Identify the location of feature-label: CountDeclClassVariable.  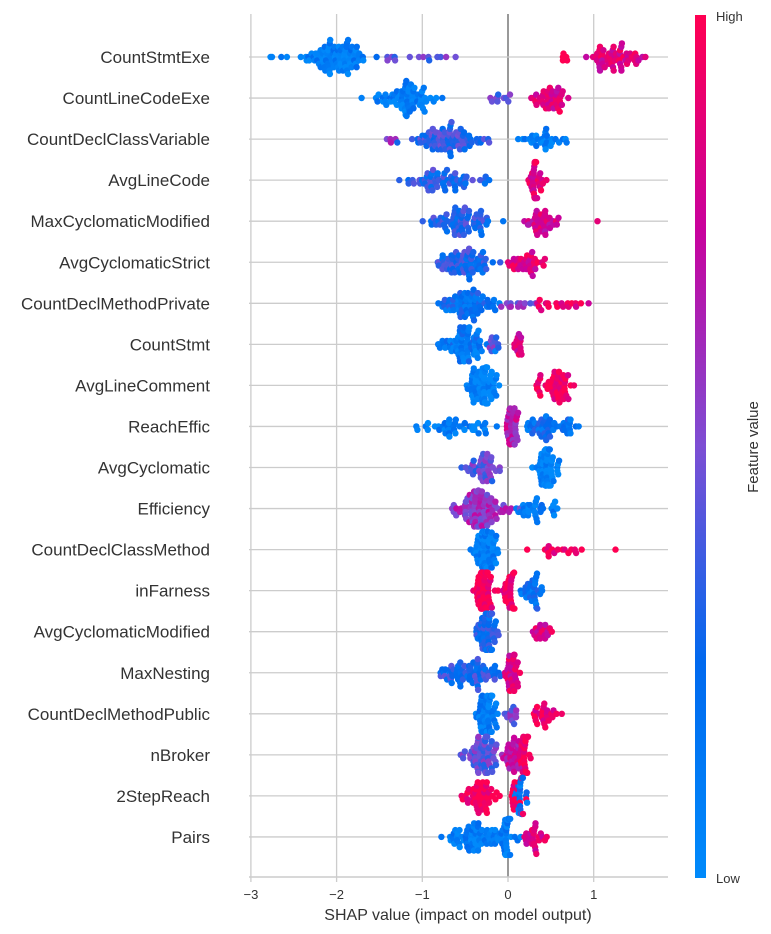
(118, 139).